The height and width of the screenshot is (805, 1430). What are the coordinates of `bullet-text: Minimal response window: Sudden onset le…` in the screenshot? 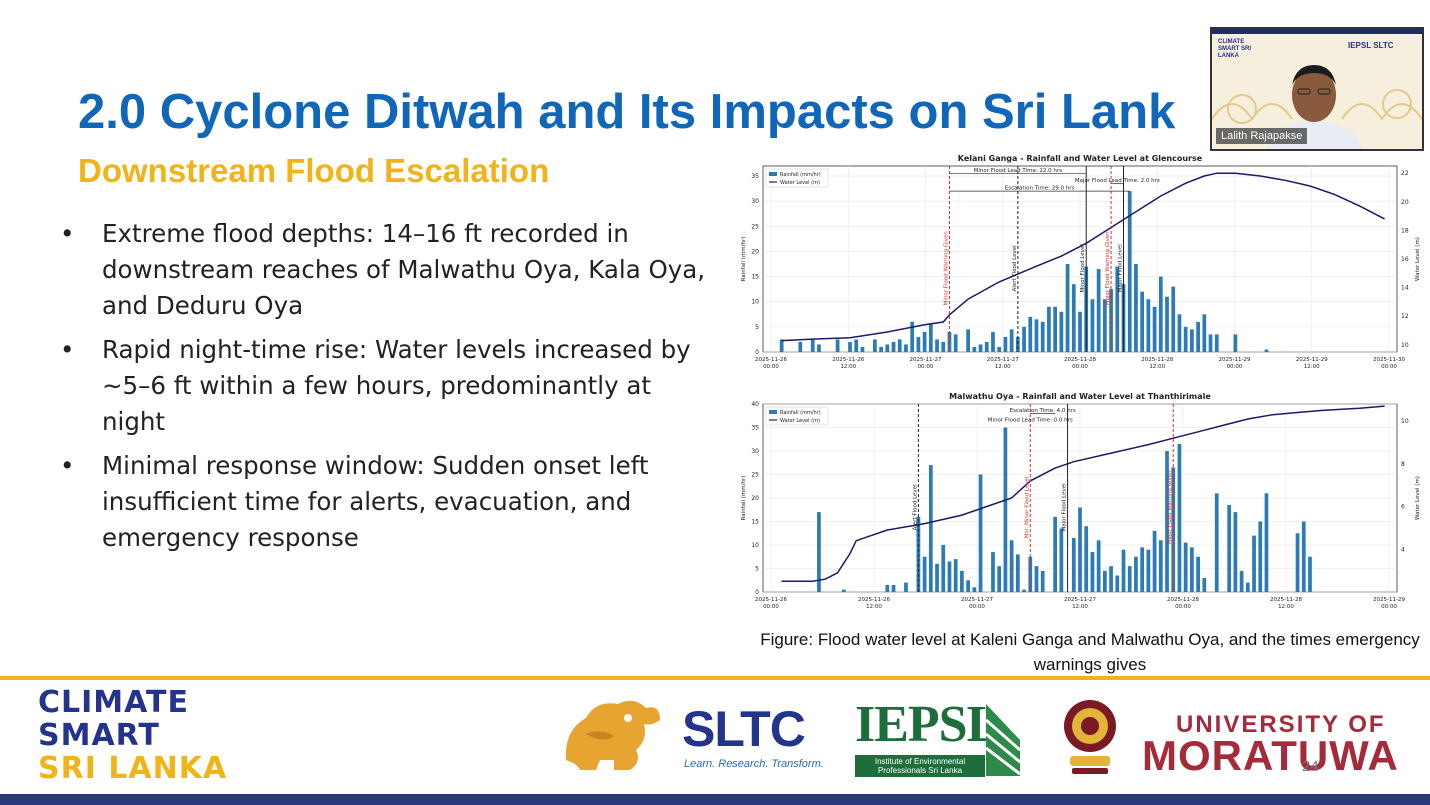 It's located at (375, 501).